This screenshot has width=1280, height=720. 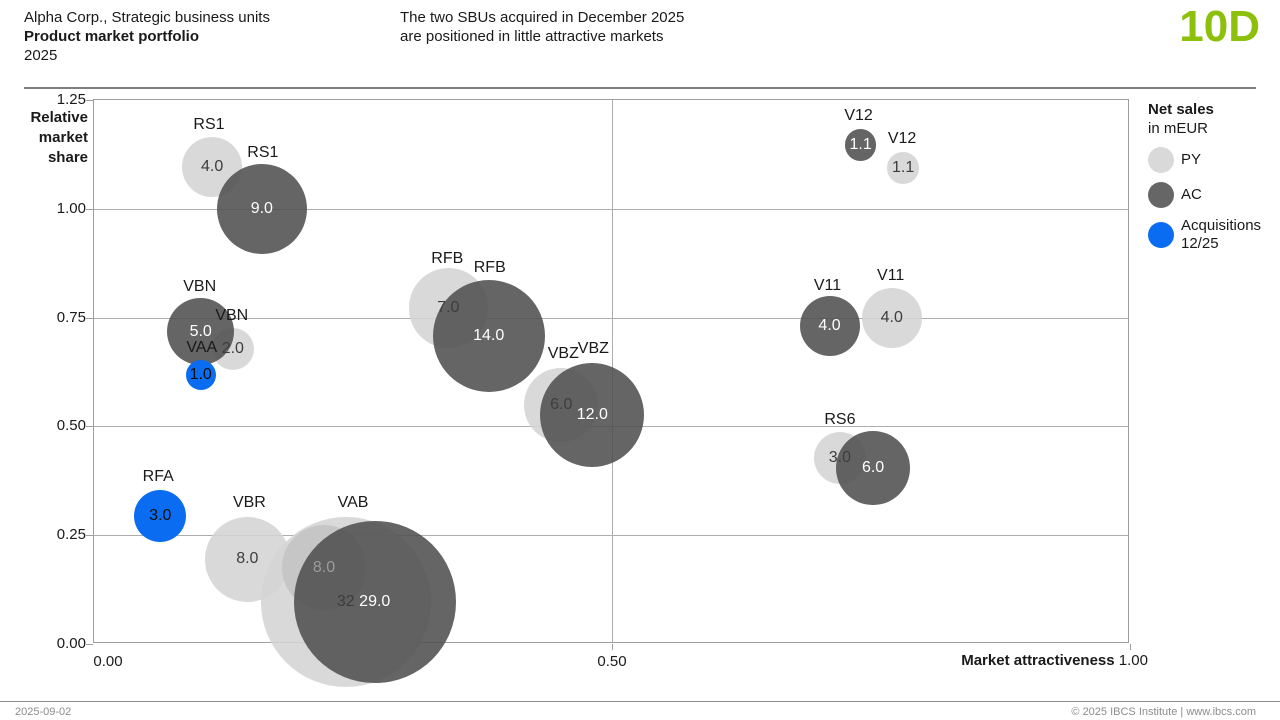 I want to click on bubble-v11-ac, so click(x=829, y=325).